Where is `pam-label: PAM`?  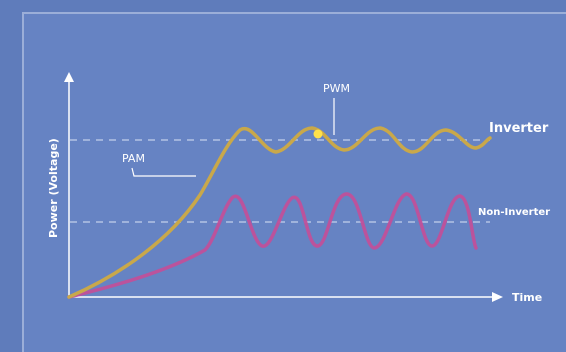
pam-label: PAM is located at coordinates (133, 158).